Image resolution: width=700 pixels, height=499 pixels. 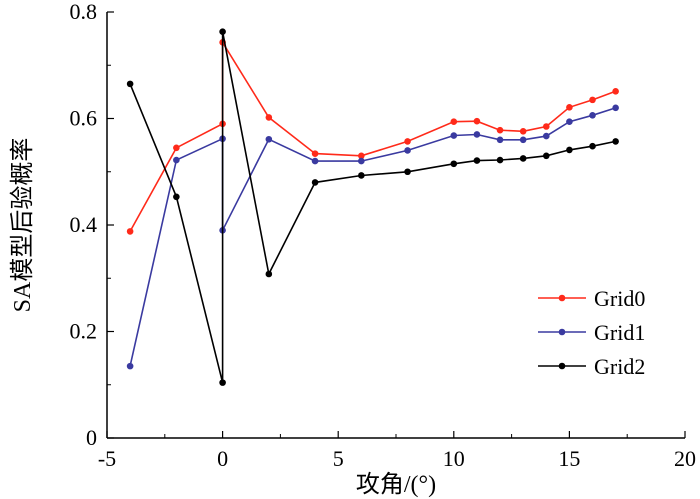 I want to click on legend: Grid0 Grid1 Grid2, so click(x=591, y=332).